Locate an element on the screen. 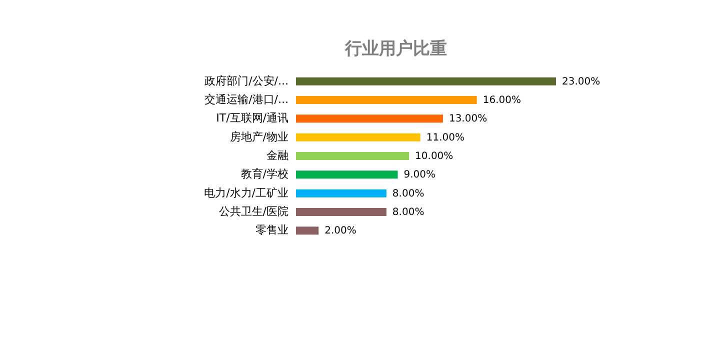 The image size is (723, 338). y-tick-label: 电力/水力/工矿业 is located at coordinates (246, 193).